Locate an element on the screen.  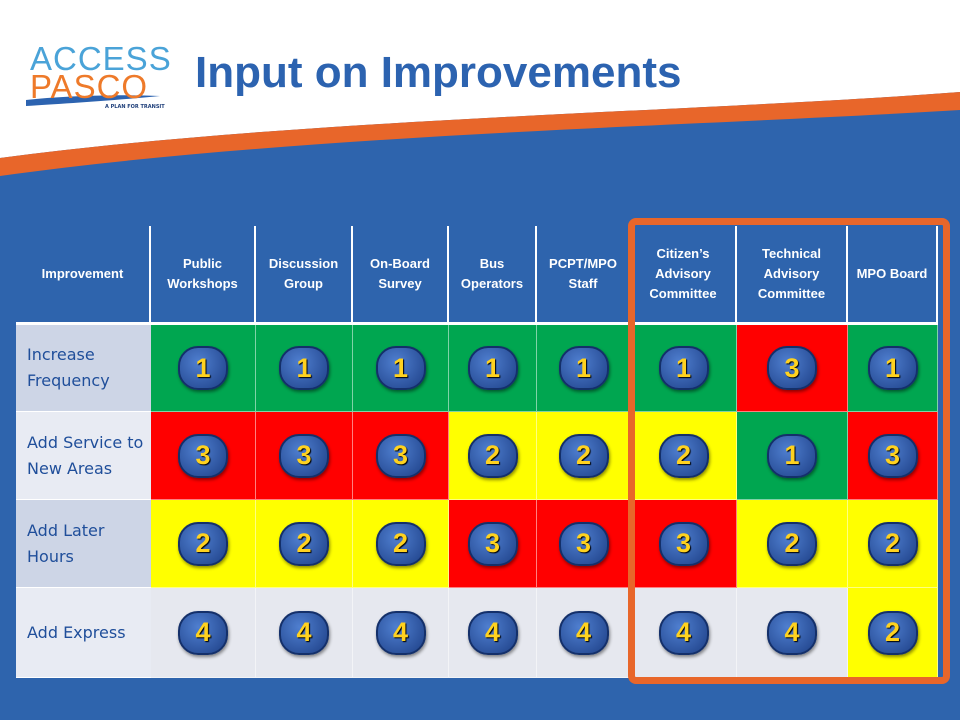
column-header: PCPT/MPO Staff is located at coordinates (584, 275).